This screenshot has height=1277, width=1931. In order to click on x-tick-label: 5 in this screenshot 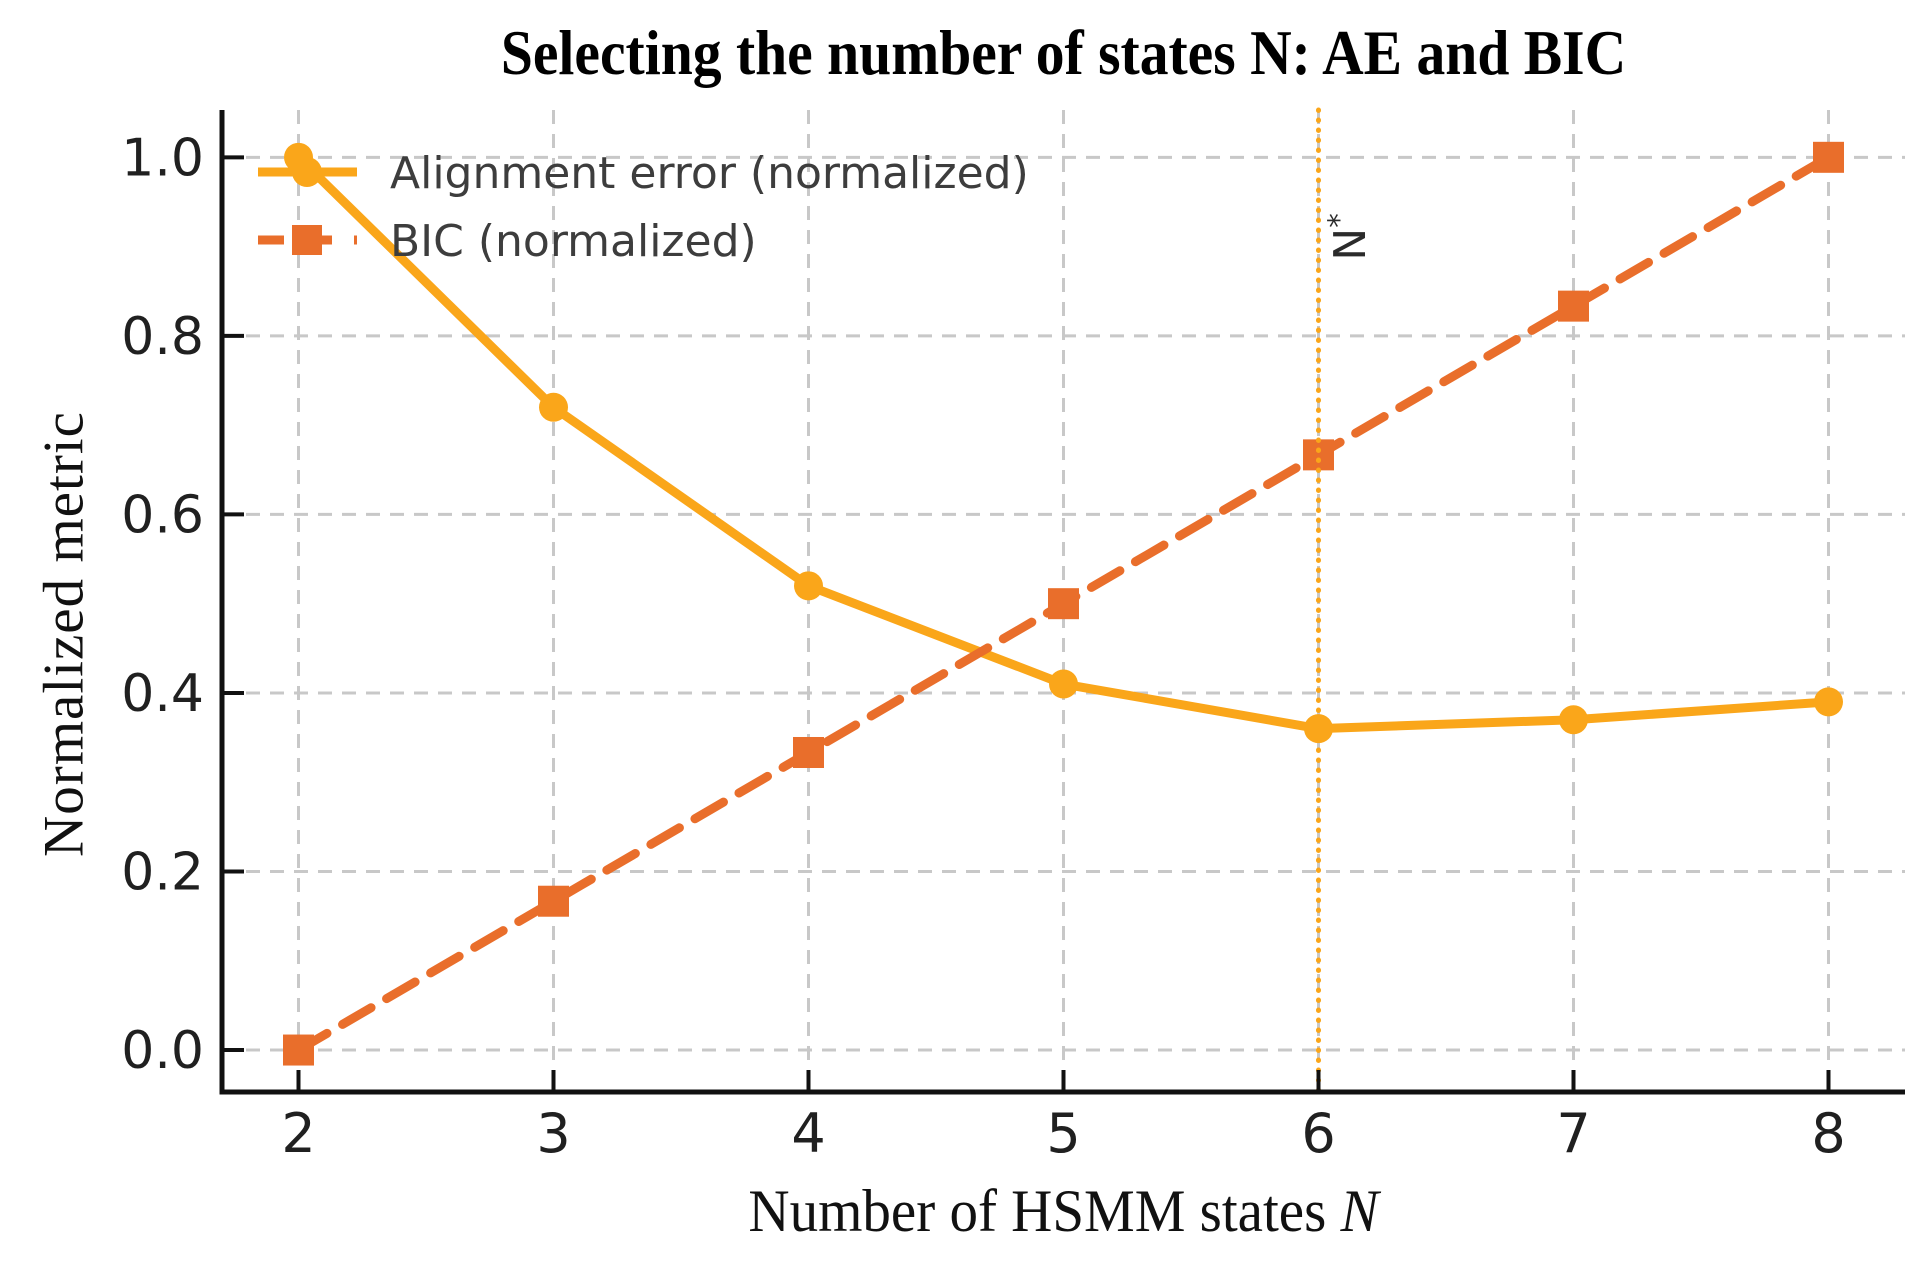, I will do `click(1063, 1133)`.